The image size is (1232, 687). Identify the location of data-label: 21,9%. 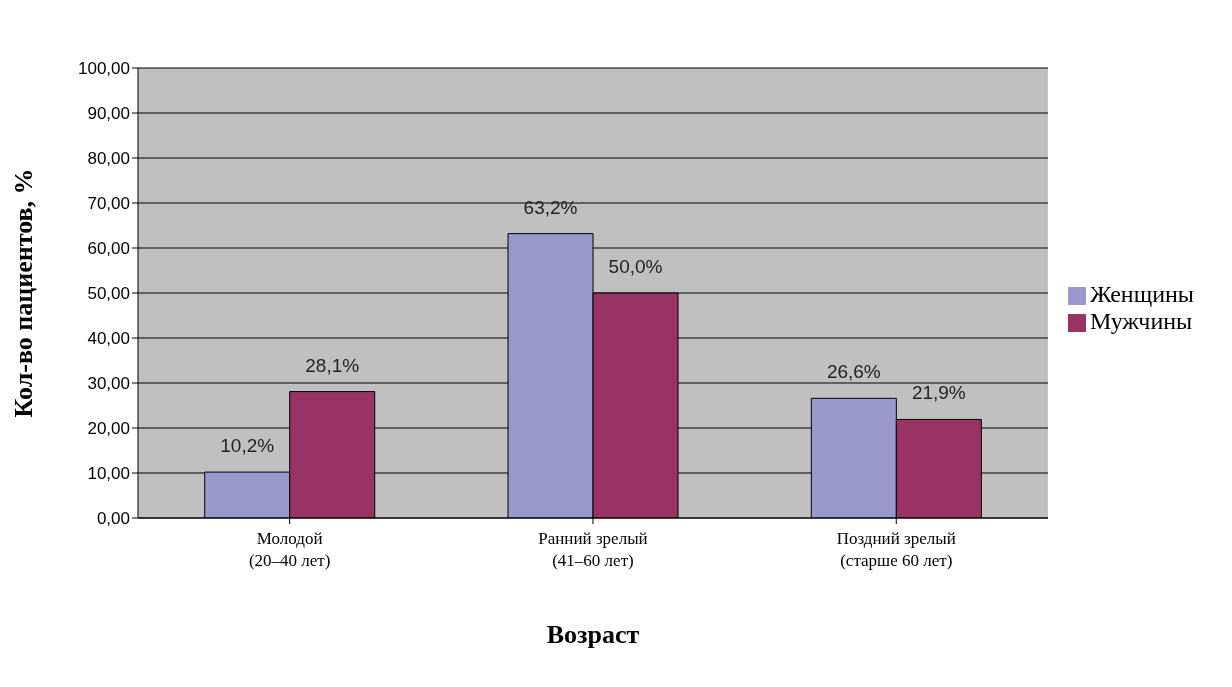
(938, 393).